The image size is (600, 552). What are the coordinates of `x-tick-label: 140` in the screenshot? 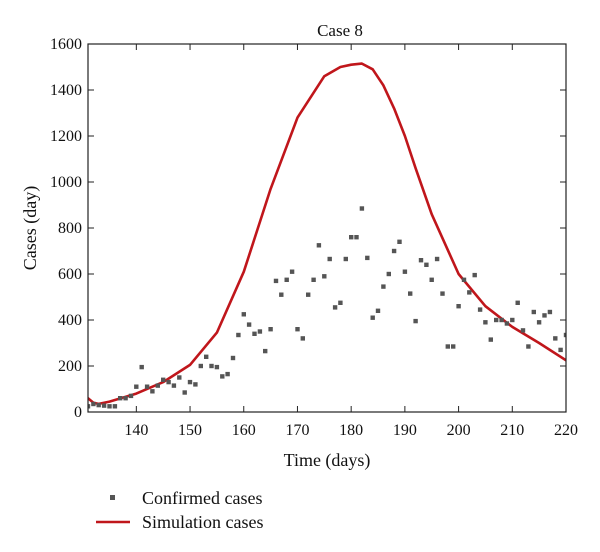 It's located at (136, 430).